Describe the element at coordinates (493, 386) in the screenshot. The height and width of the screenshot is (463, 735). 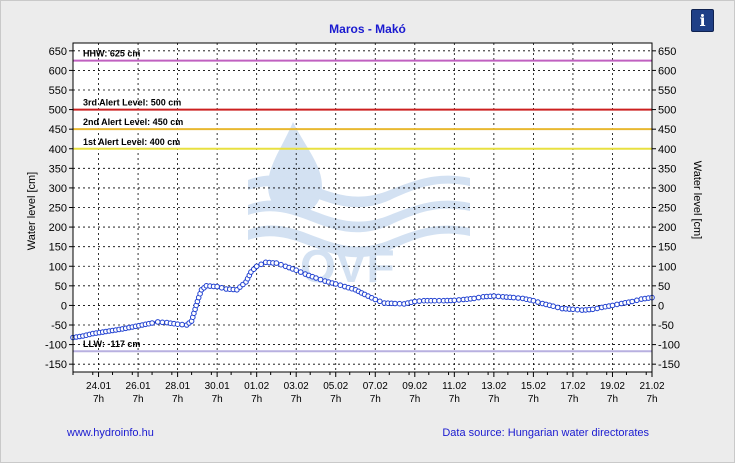
I see `x-tick-date: 13.02` at that location.